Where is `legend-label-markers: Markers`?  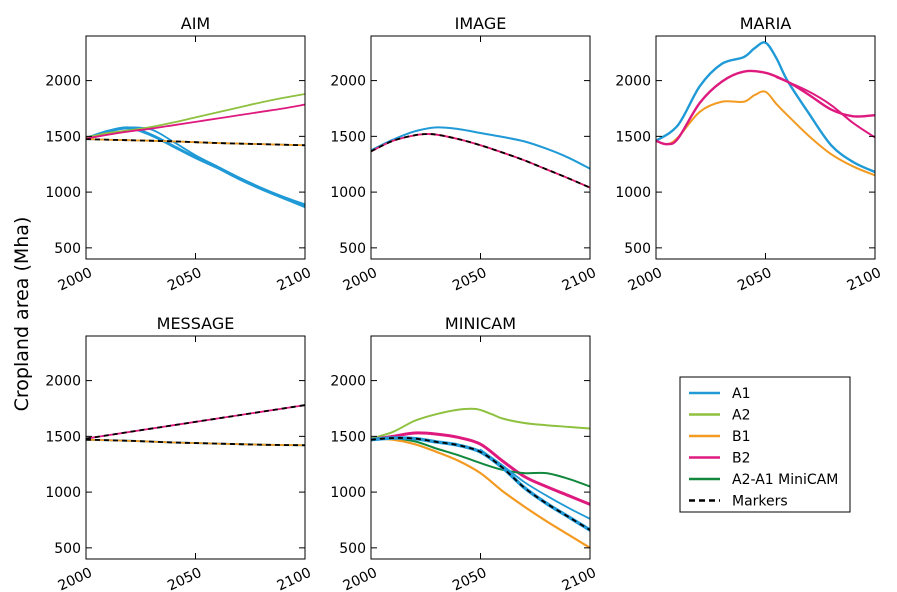
legend-label-markers: Markers is located at coordinates (760, 502).